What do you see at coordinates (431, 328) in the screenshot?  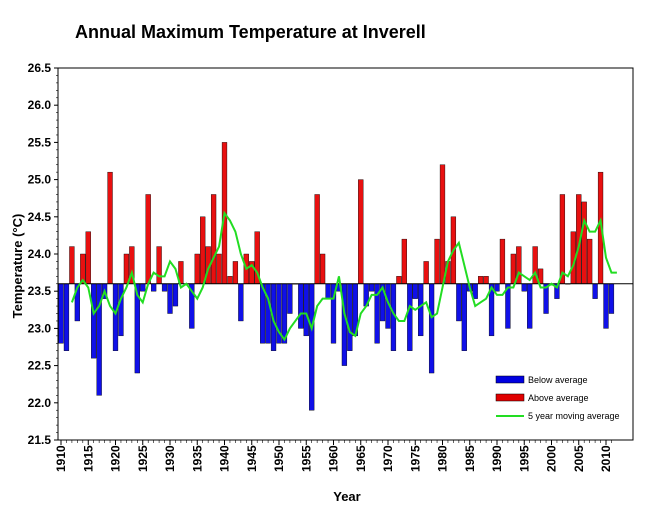 I see `bar-1978` at bounding box center [431, 328].